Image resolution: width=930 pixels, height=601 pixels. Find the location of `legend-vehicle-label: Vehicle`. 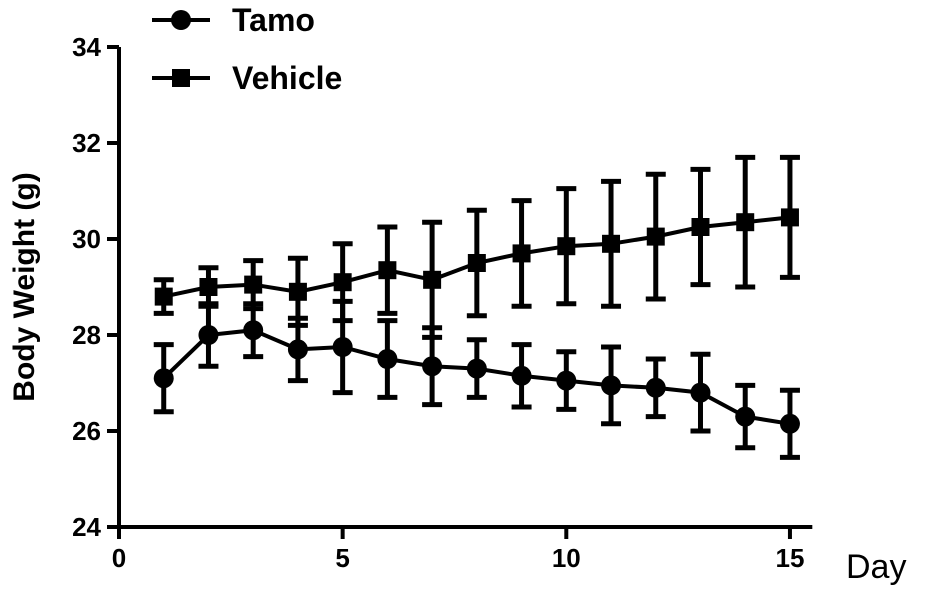

legend-vehicle-label: Vehicle is located at coordinates (287, 78).